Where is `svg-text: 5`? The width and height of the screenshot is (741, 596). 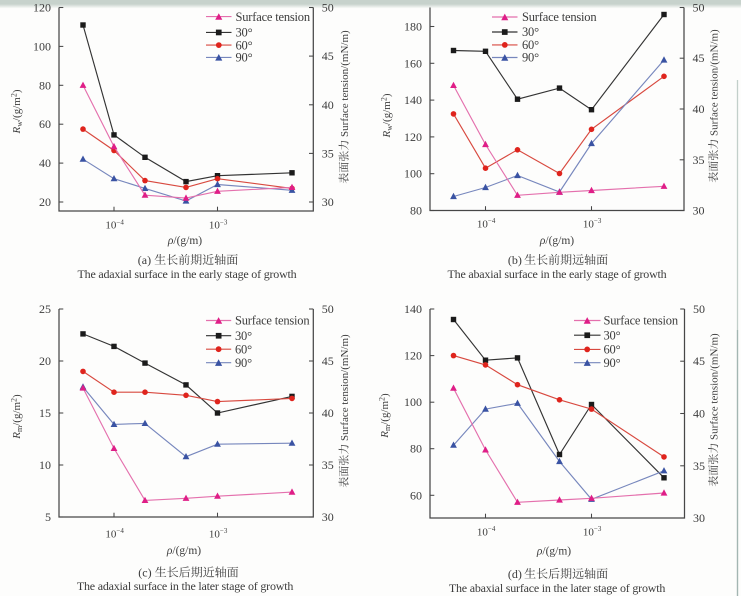
svg-text: 5 is located at coordinates (48, 517).